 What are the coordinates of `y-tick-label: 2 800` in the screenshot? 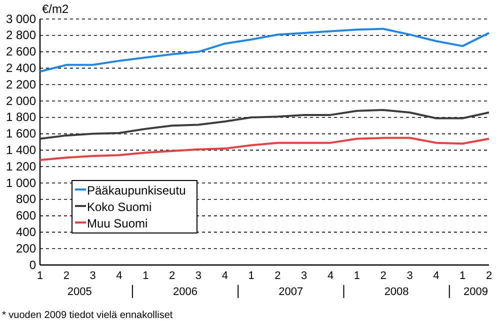 It's located at (21, 35).